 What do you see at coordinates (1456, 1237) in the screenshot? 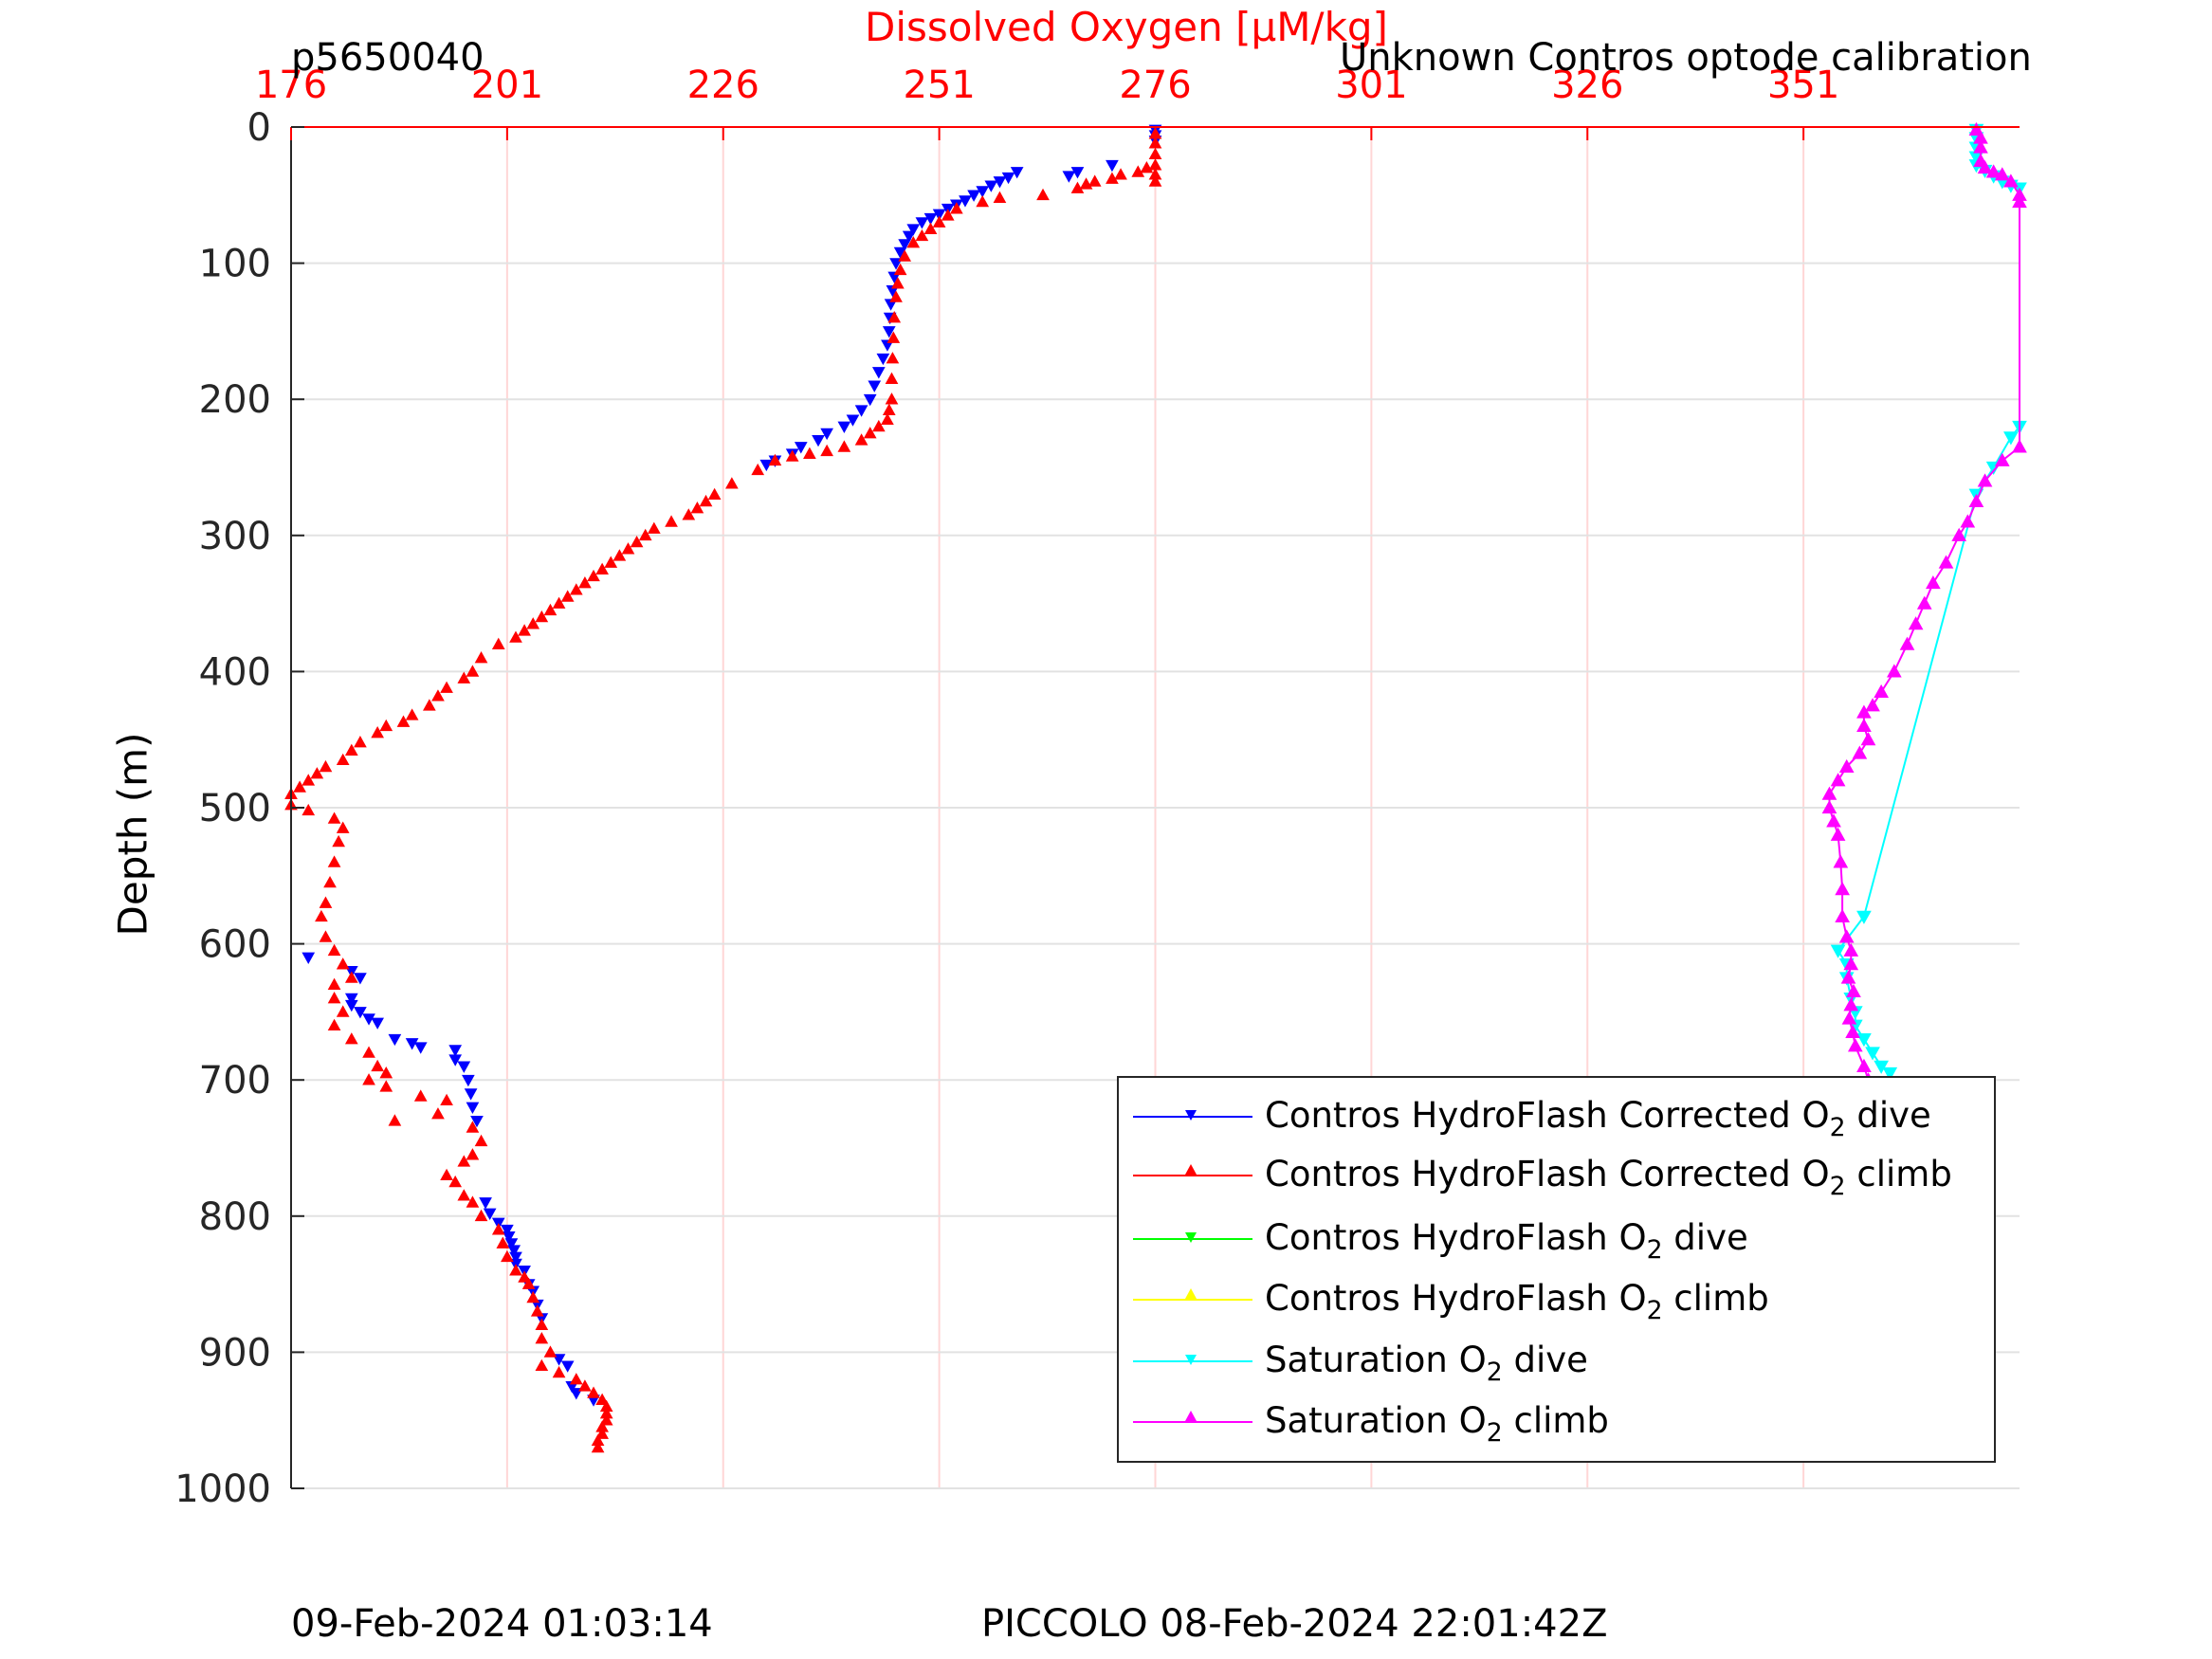
I see `legend-label-raw-dive-part1: Contros HydroFlash O` at bounding box center [1456, 1237].